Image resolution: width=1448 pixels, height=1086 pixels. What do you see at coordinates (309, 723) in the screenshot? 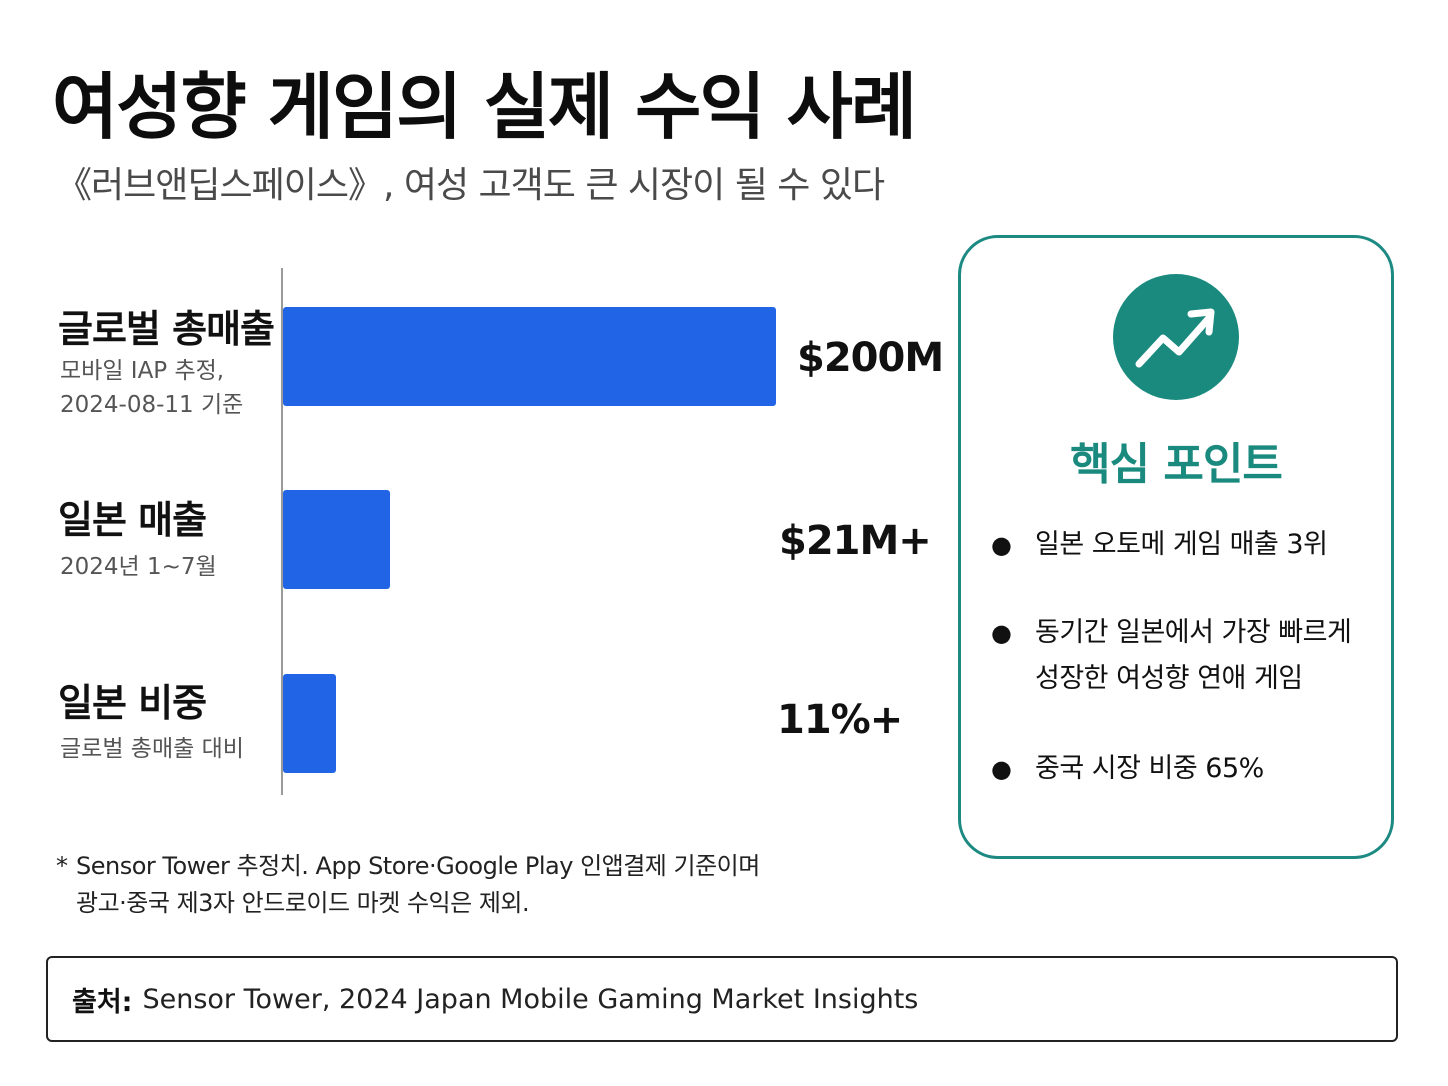
I see `bar-japan-share` at bounding box center [309, 723].